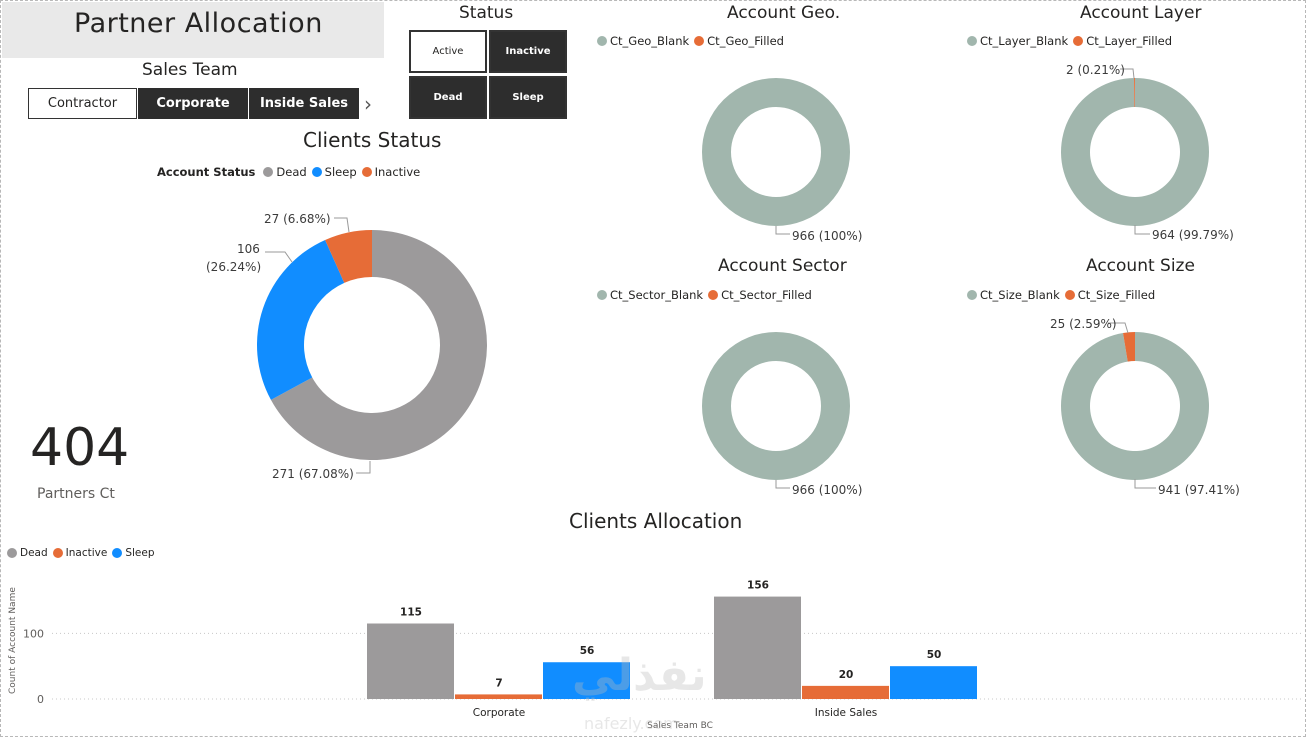 The height and width of the screenshot is (737, 1306). Describe the element at coordinates (301, 319) in the screenshot. I see `slice-sleep` at that location.